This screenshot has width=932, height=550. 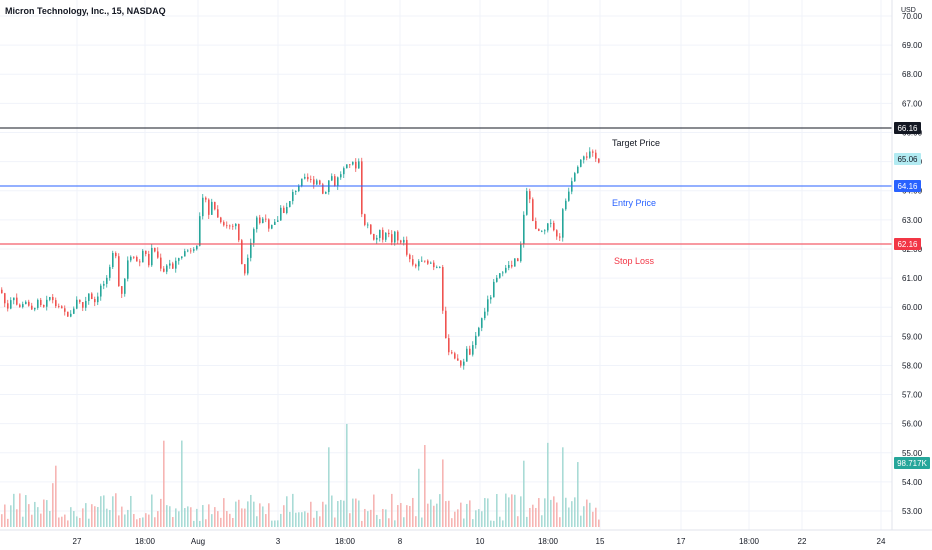 What do you see at coordinates (907, 244) in the screenshot?
I see `stop-loss-tag: 62.16` at bounding box center [907, 244].